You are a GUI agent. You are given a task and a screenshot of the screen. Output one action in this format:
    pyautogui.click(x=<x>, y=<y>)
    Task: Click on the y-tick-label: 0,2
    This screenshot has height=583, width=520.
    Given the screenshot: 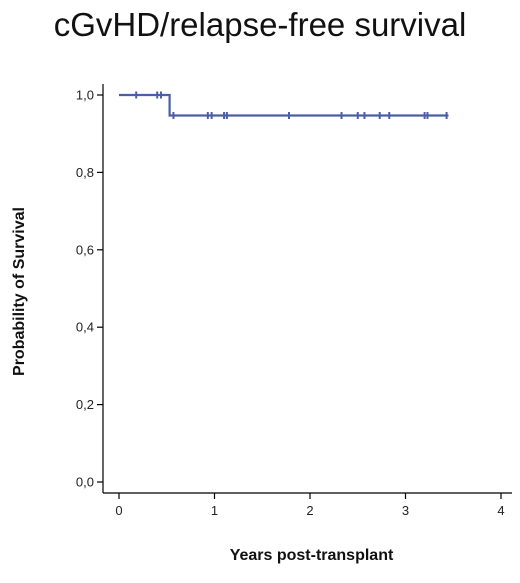 What is the action you would take?
    pyautogui.click(x=85, y=404)
    